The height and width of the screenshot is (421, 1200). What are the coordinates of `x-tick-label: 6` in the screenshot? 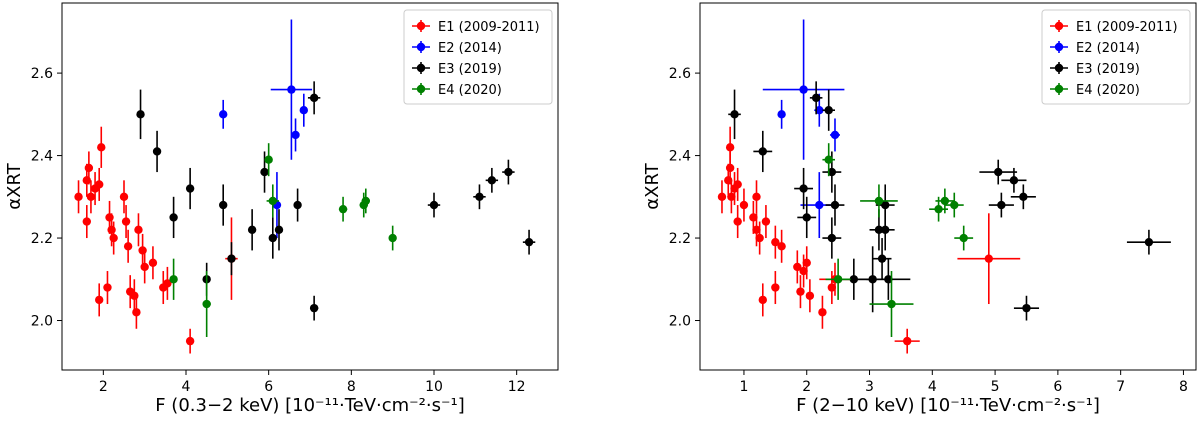 It's located at (1057, 387).